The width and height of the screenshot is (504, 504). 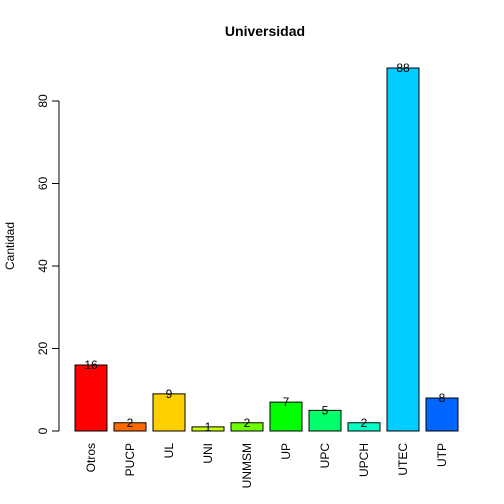 What do you see at coordinates (43, 349) in the screenshot?
I see `y-tick-label: 20` at bounding box center [43, 349].